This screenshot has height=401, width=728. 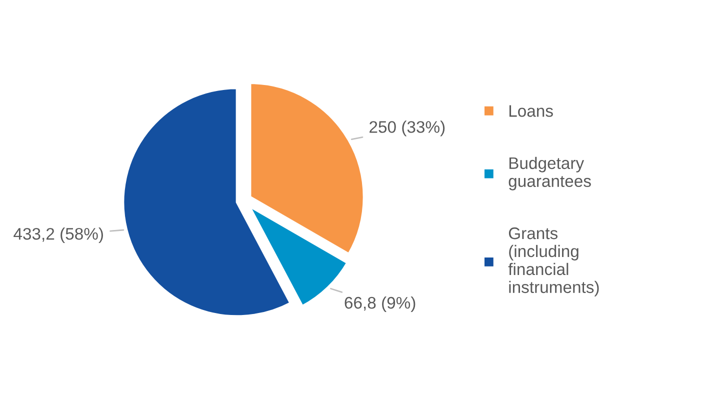 I want to click on data-label: 433,2 (58%), so click(x=58, y=236).